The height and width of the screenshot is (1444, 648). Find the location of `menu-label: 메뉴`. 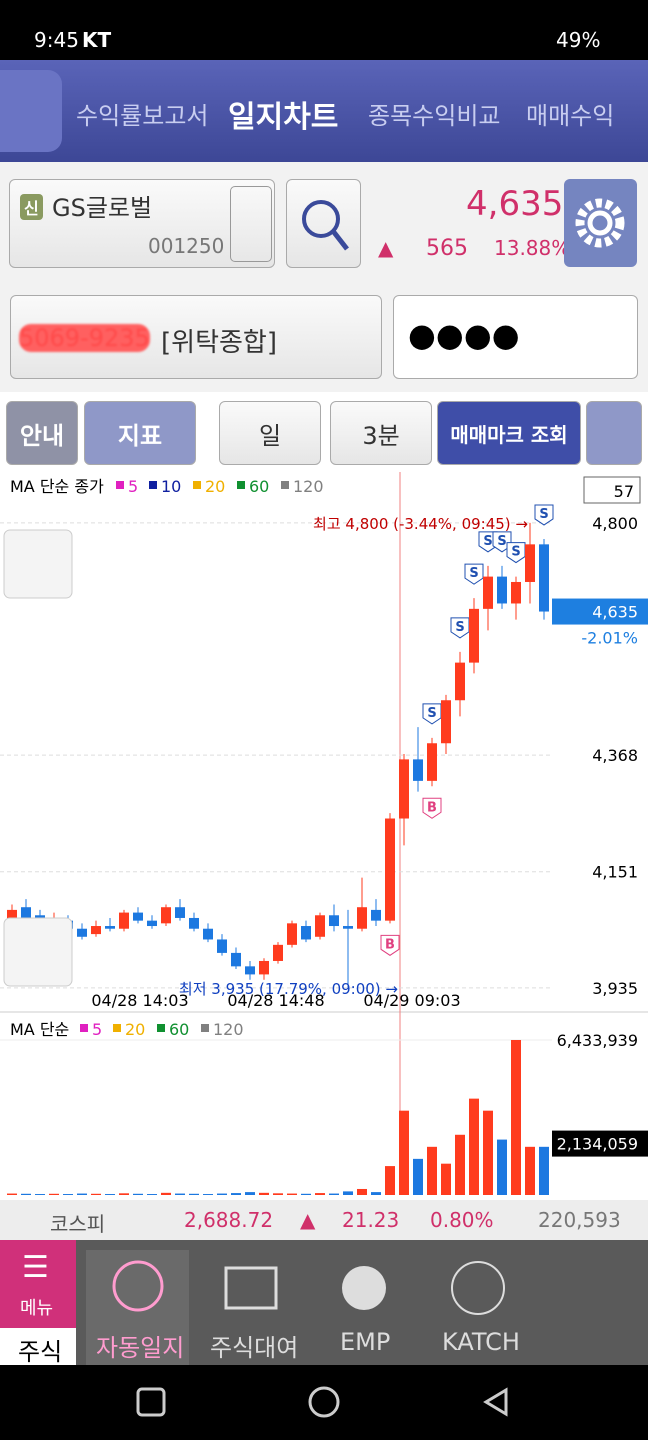

menu-label: 메뉴 is located at coordinates (37, 1308).